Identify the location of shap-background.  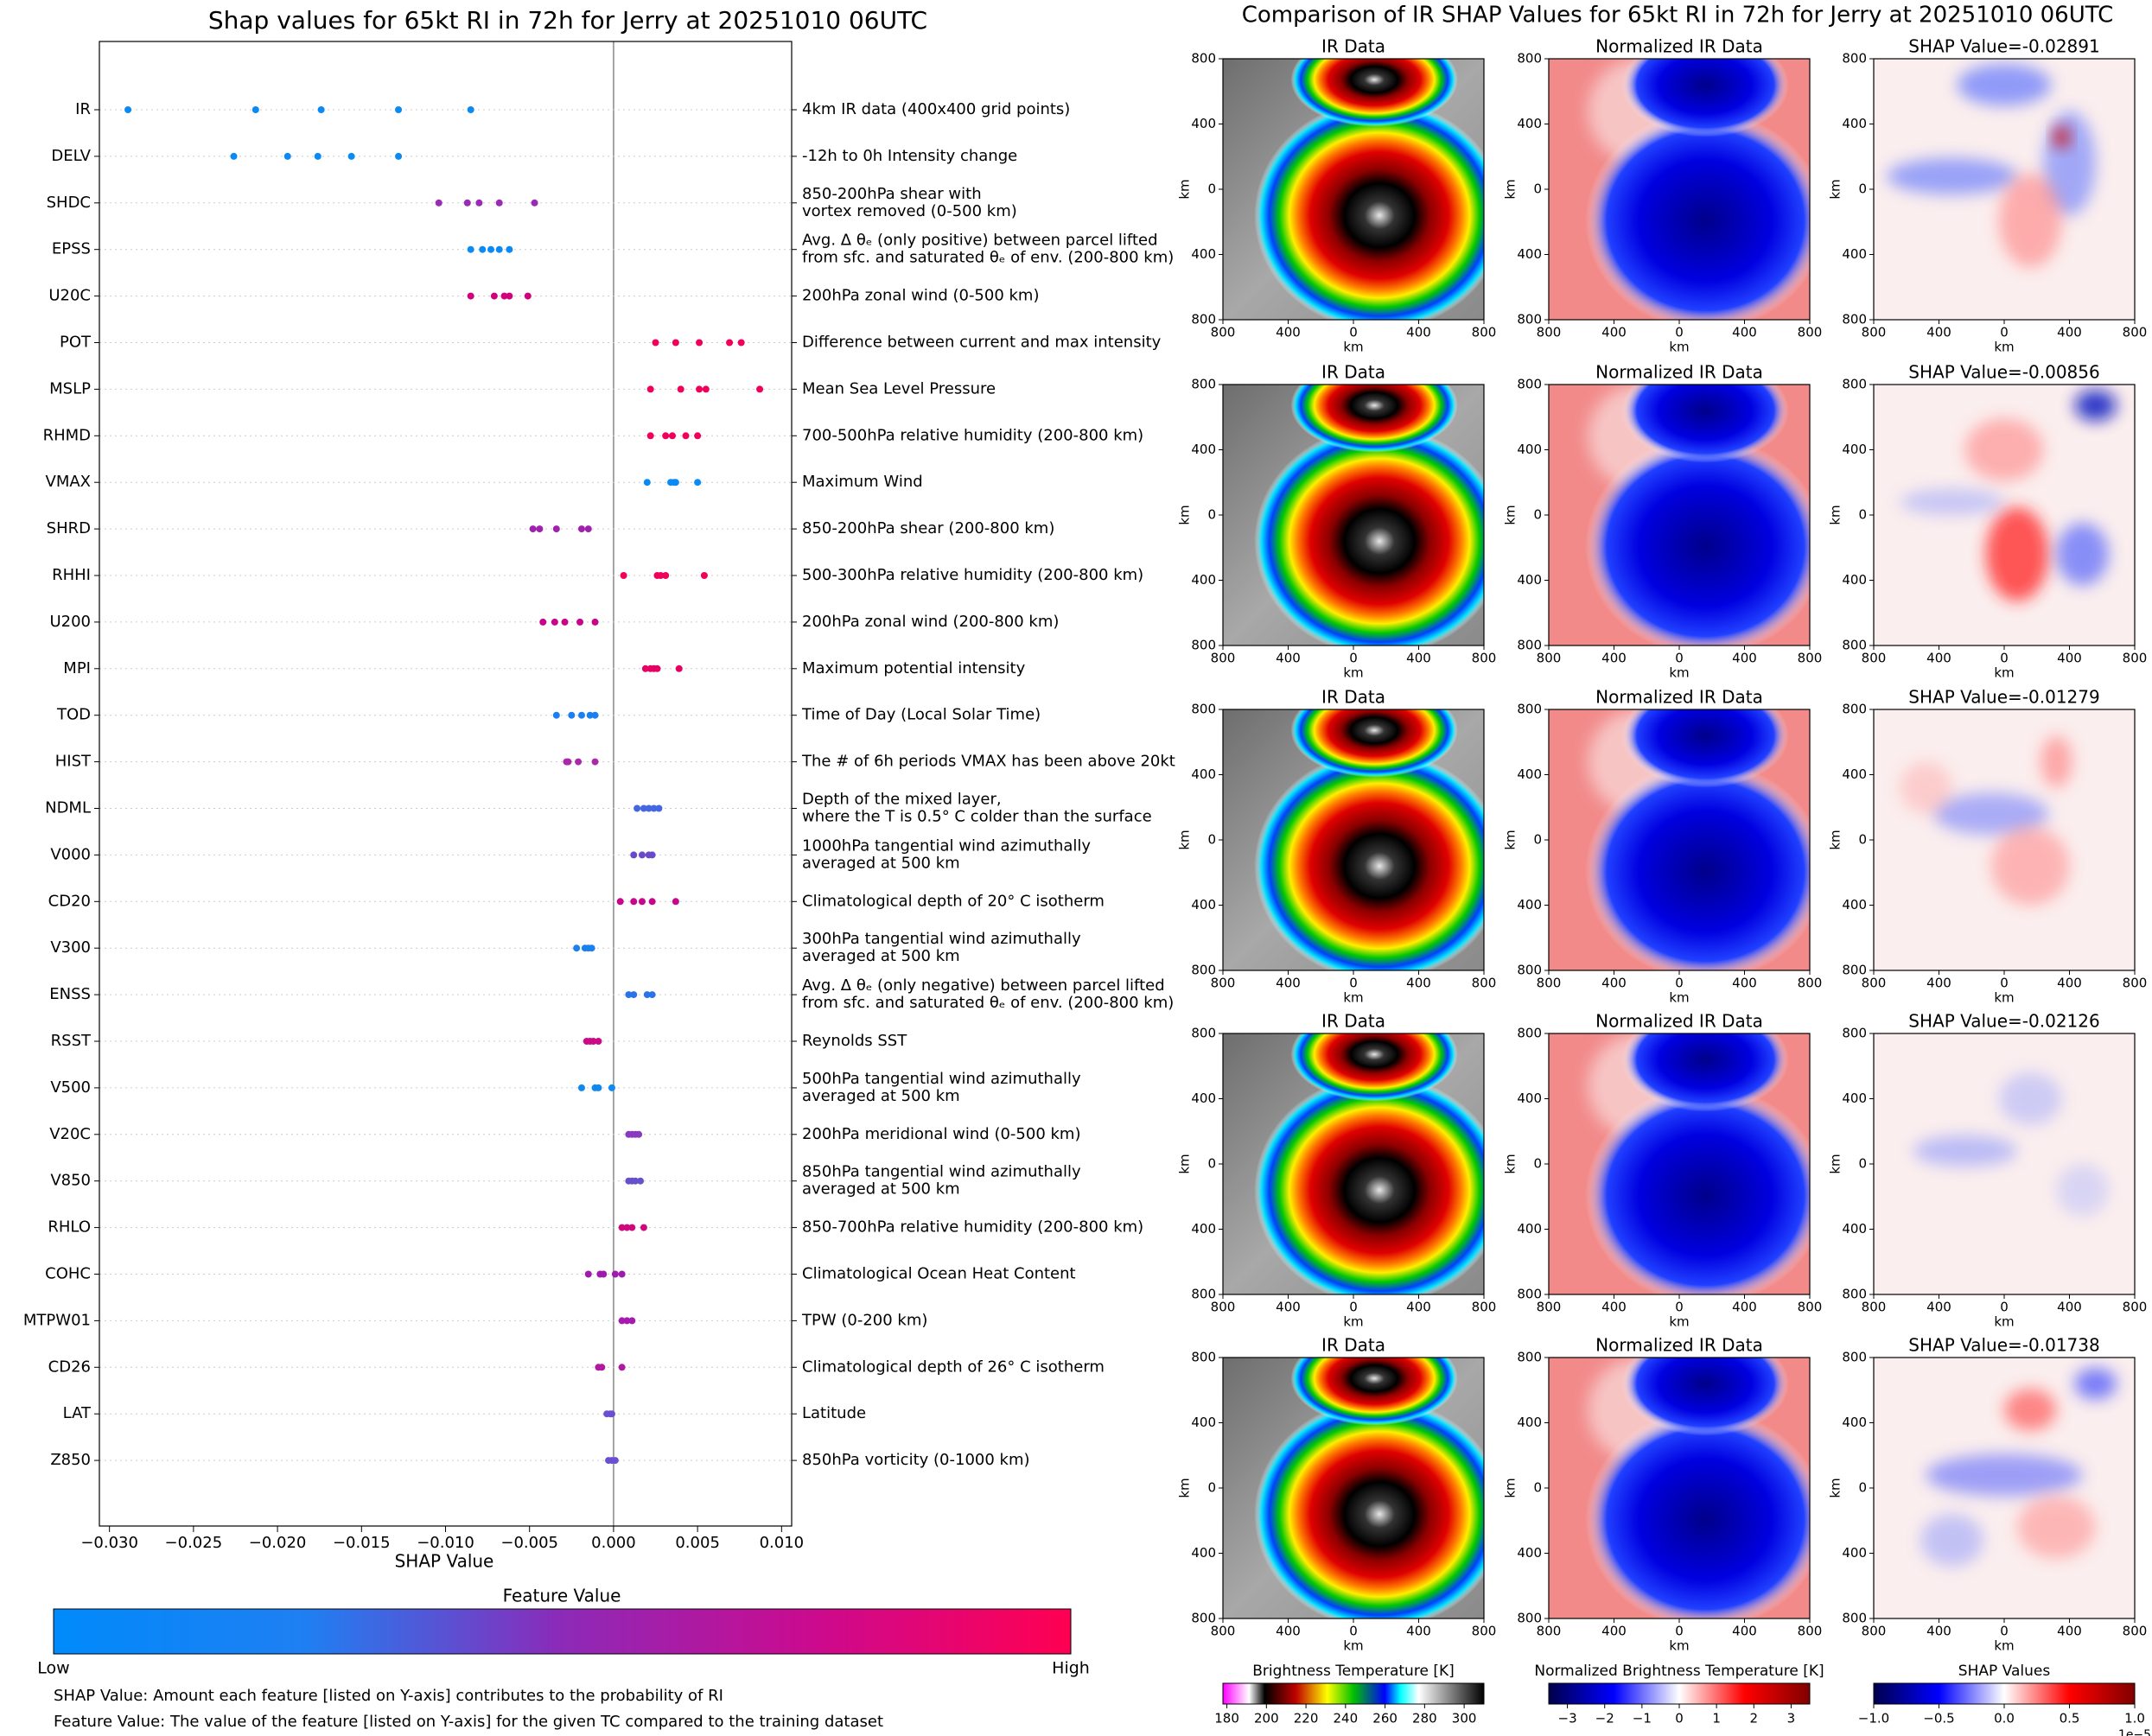
(2004, 1163).